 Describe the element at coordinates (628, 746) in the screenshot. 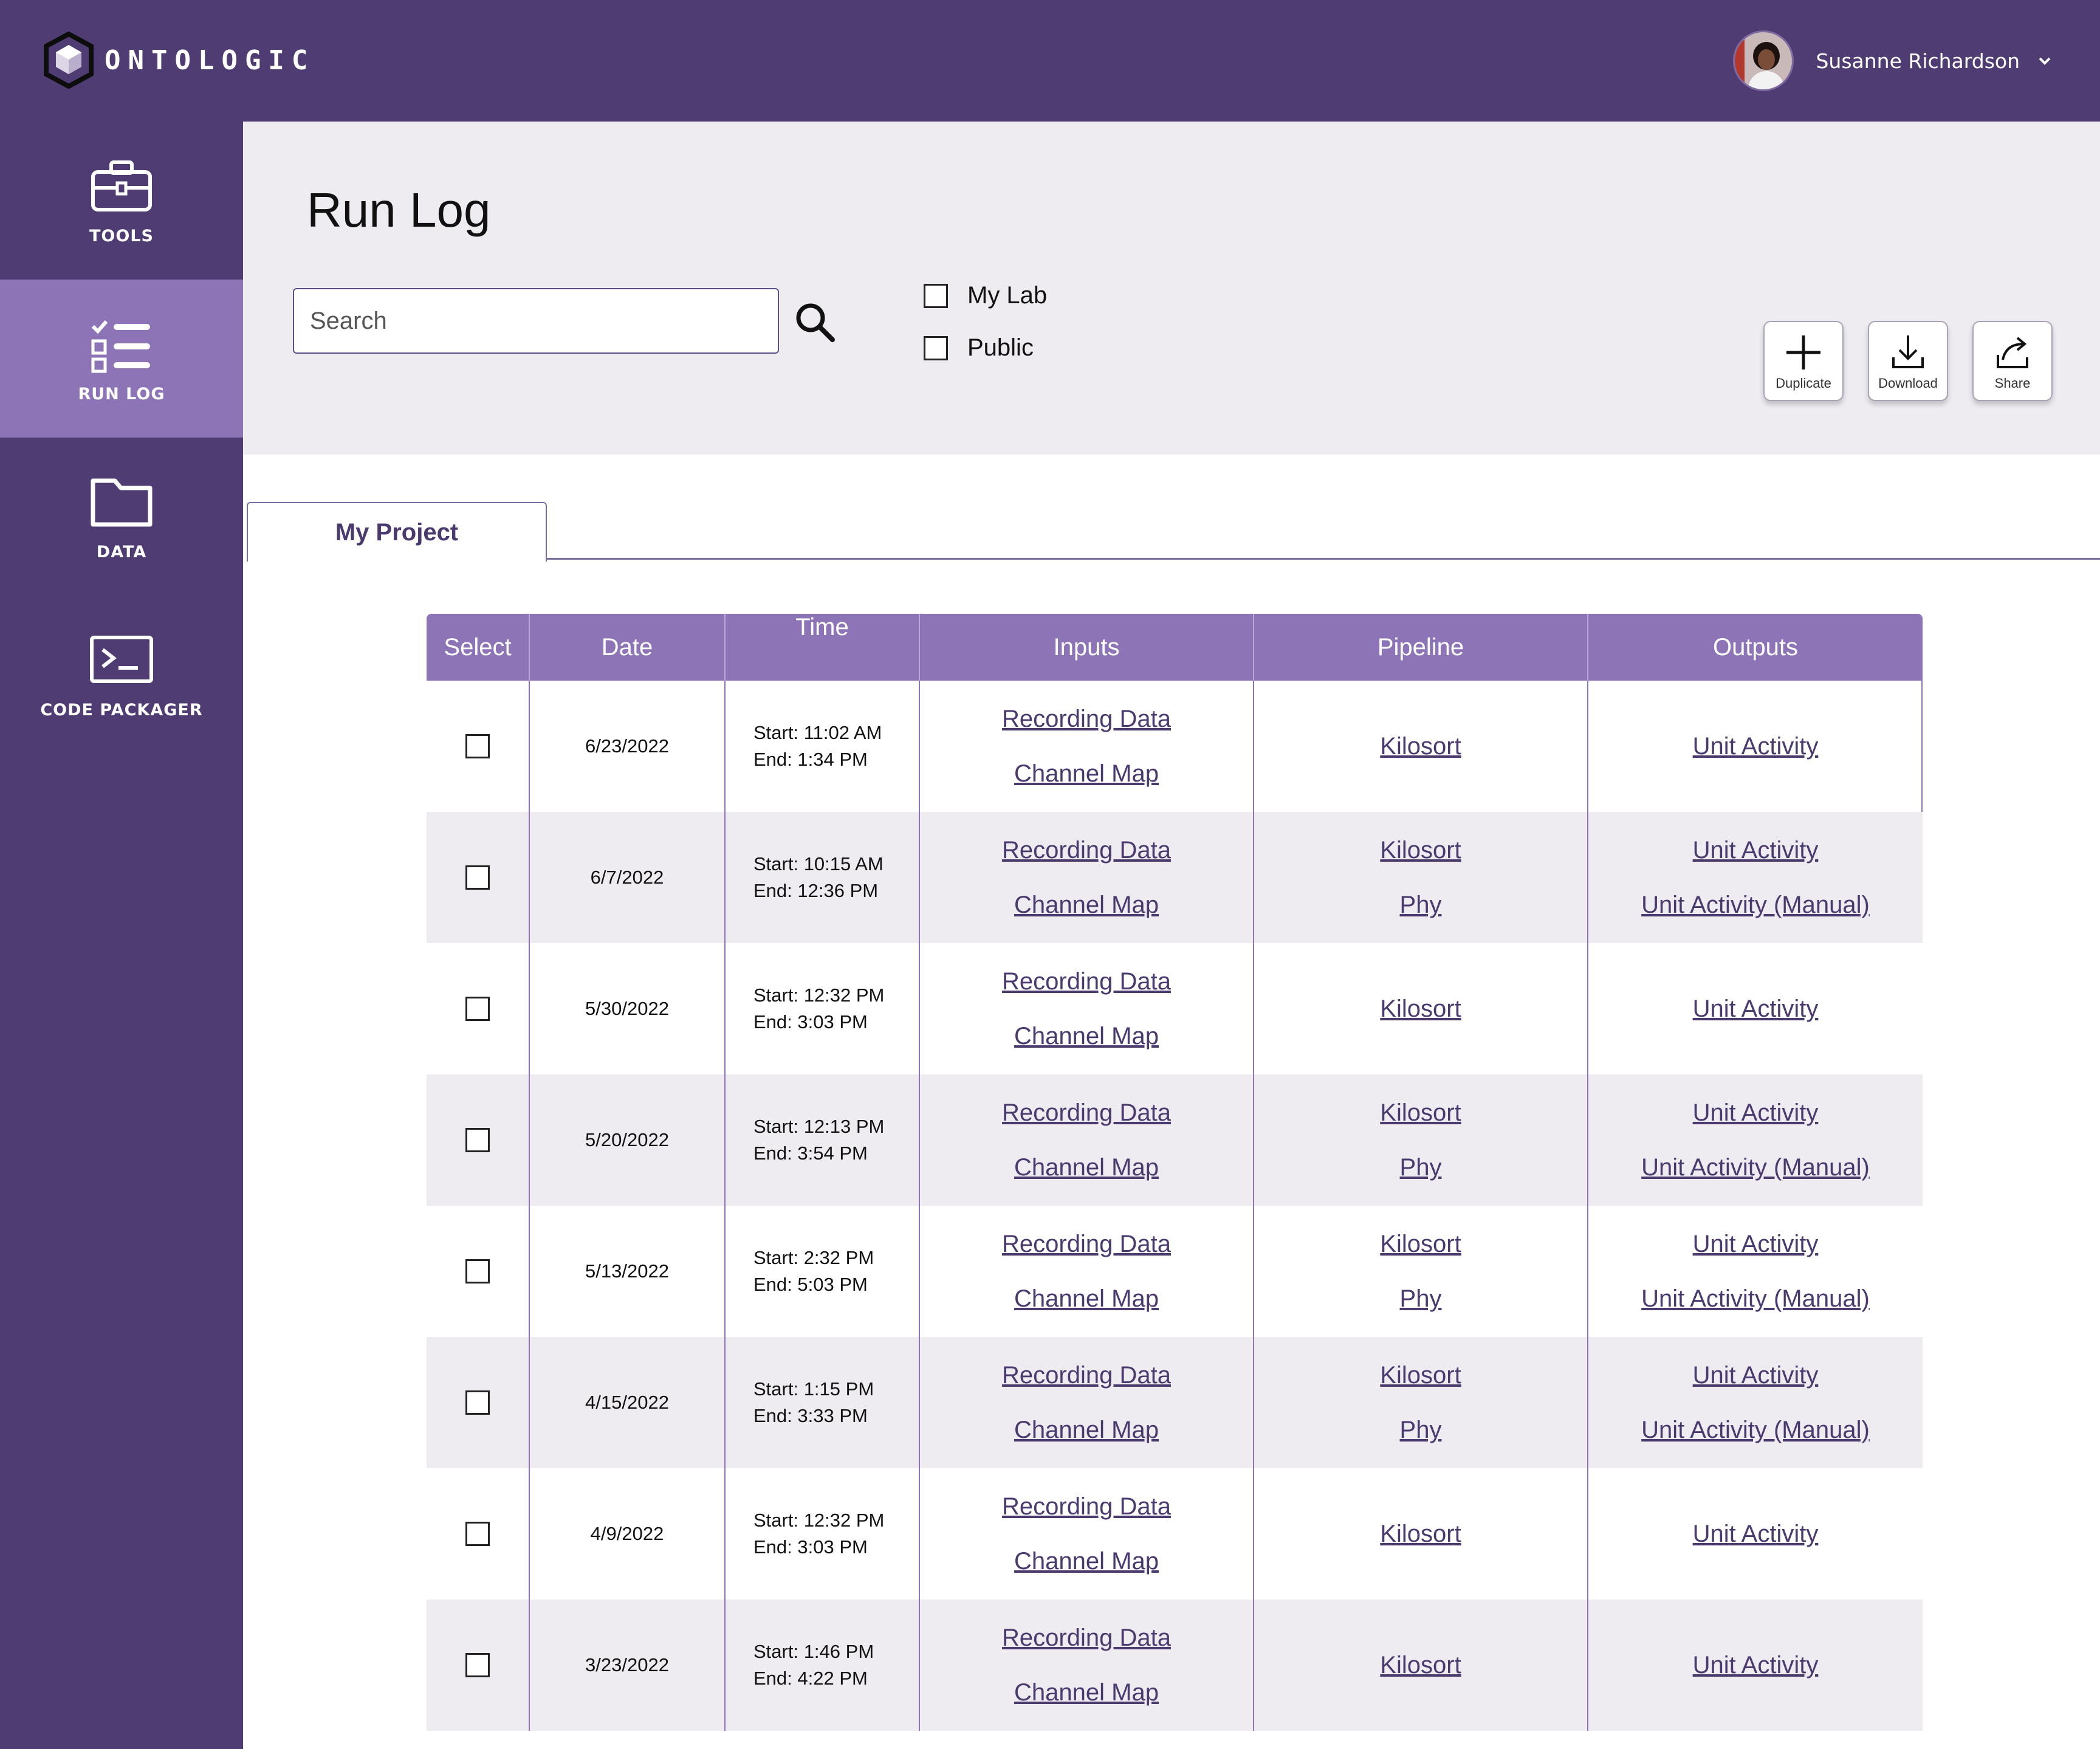

I see `date-cell: 6/23/2022` at that location.